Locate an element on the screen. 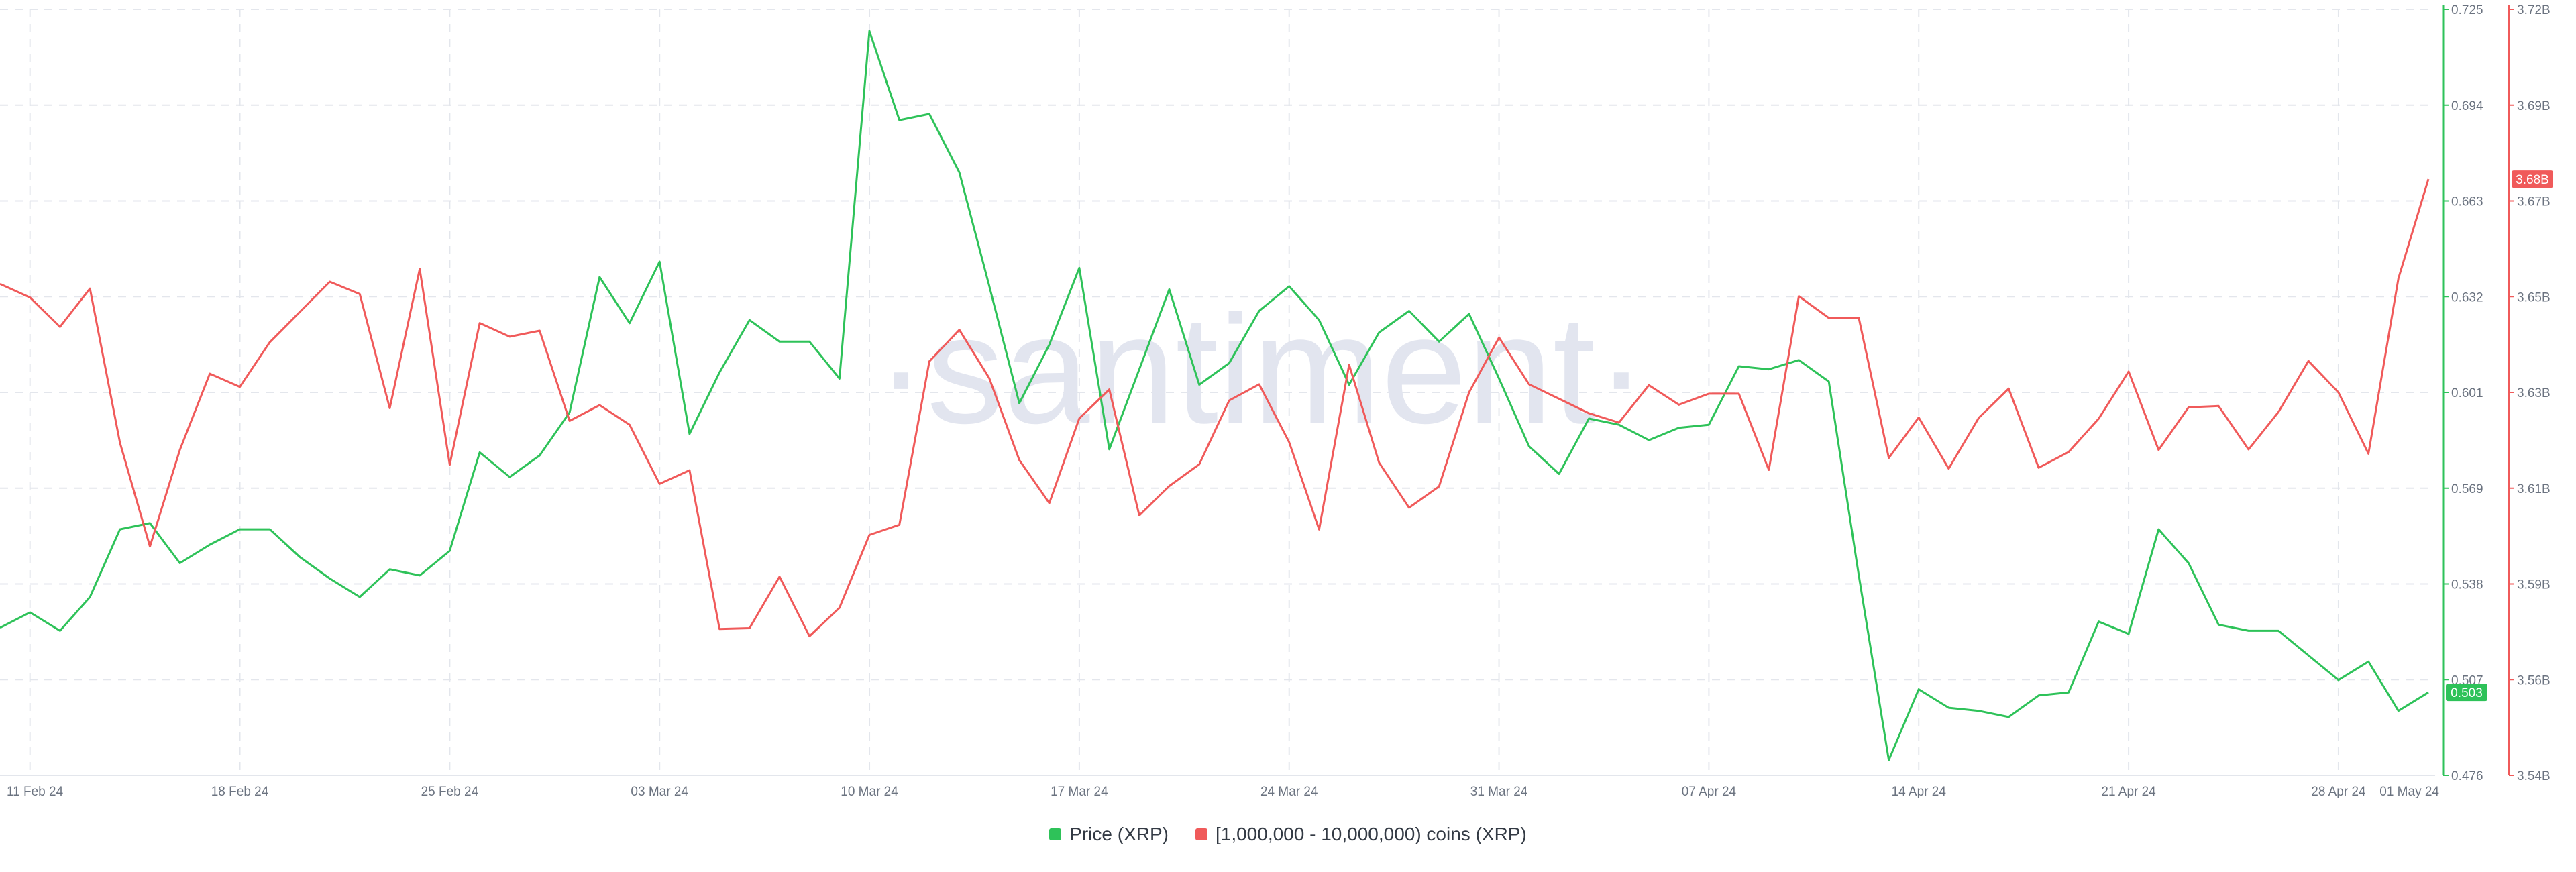  x-tick-label: 28 Apr 24 is located at coordinates (2338, 792).